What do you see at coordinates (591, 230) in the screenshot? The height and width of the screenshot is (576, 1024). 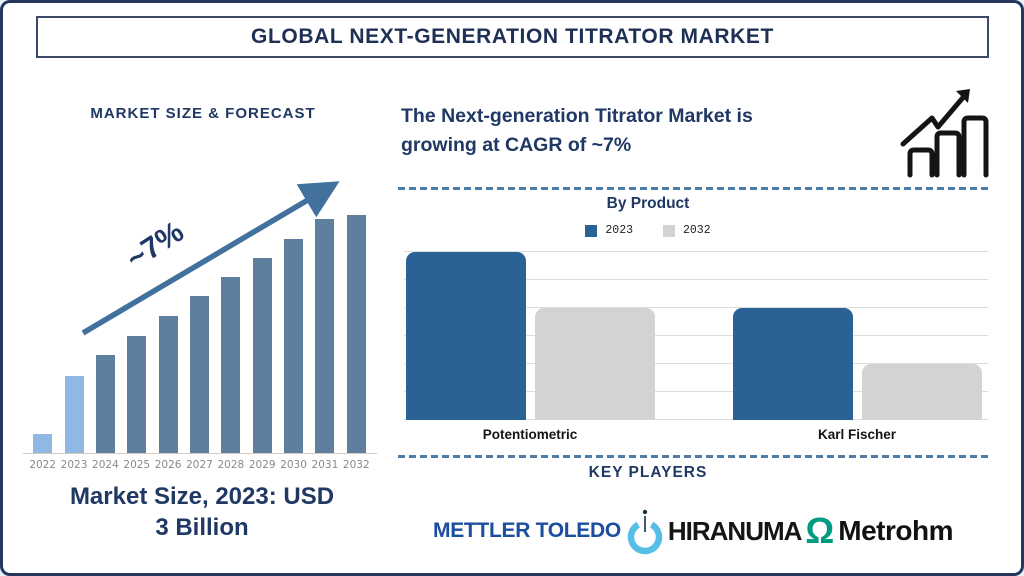 I see `legend-swatch-2023` at bounding box center [591, 230].